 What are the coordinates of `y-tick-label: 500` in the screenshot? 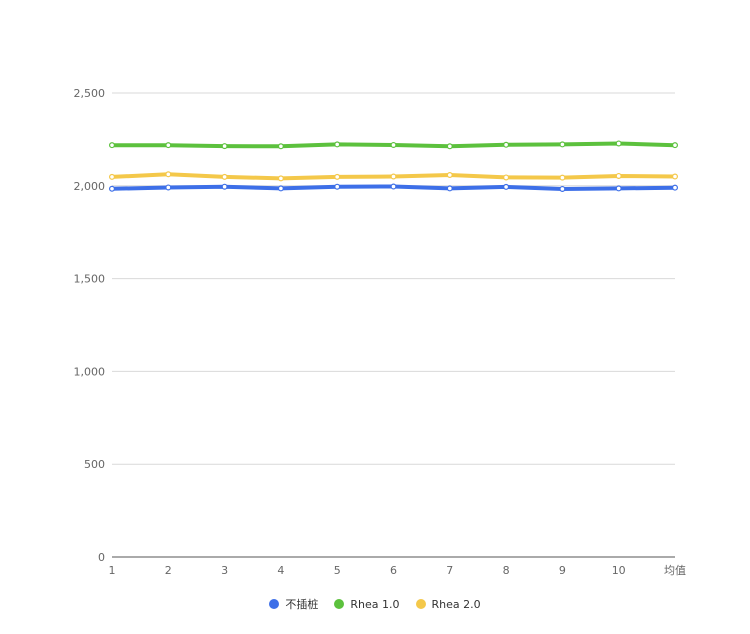 It's located at (94, 464).